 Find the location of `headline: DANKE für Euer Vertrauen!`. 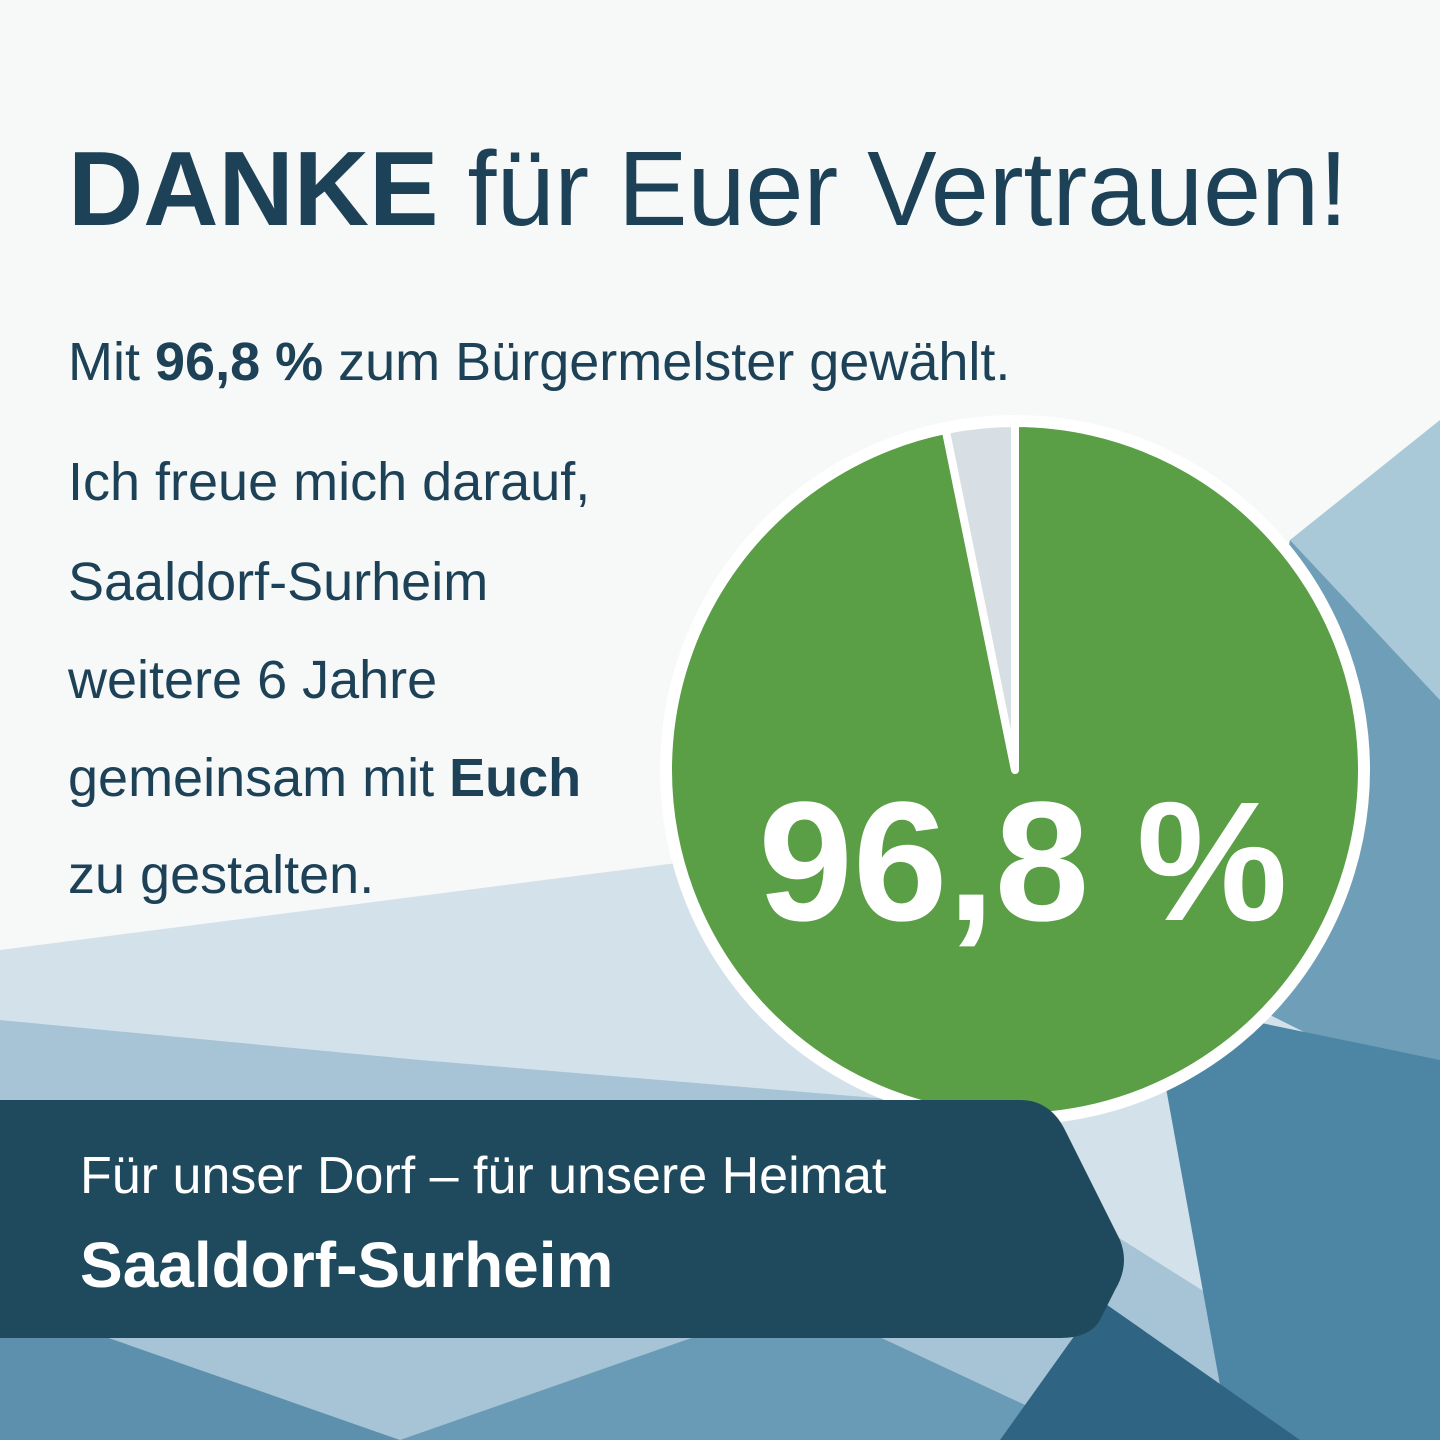

headline: DANKE für Euer Vertrauen! is located at coordinates (708, 189).